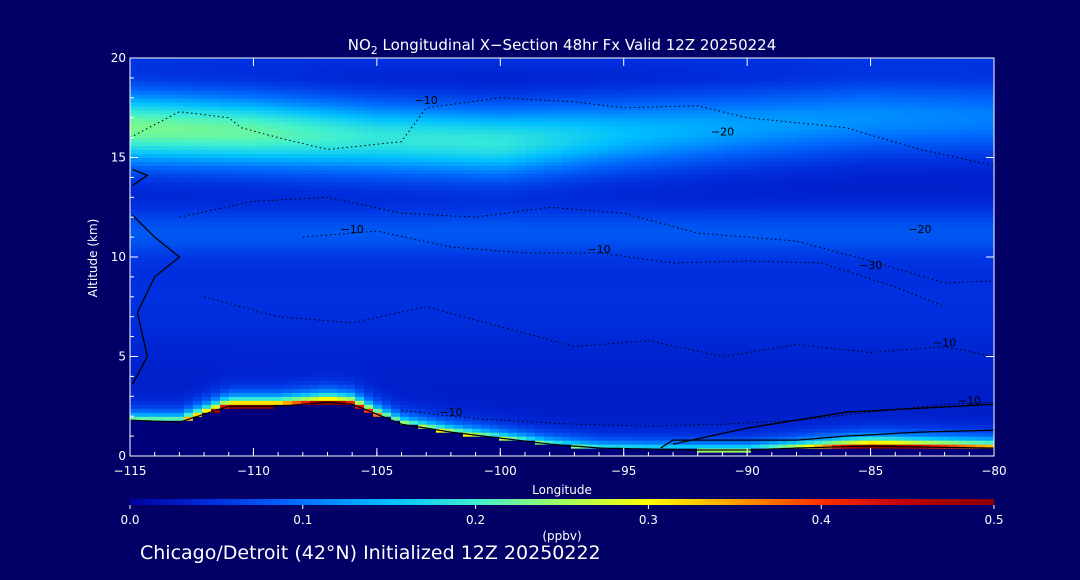 This screenshot has width=1080, height=580. What do you see at coordinates (359, 45) in the screenshot?
I see `chart-title-prefix: NO` at bounding box center [359, 45].